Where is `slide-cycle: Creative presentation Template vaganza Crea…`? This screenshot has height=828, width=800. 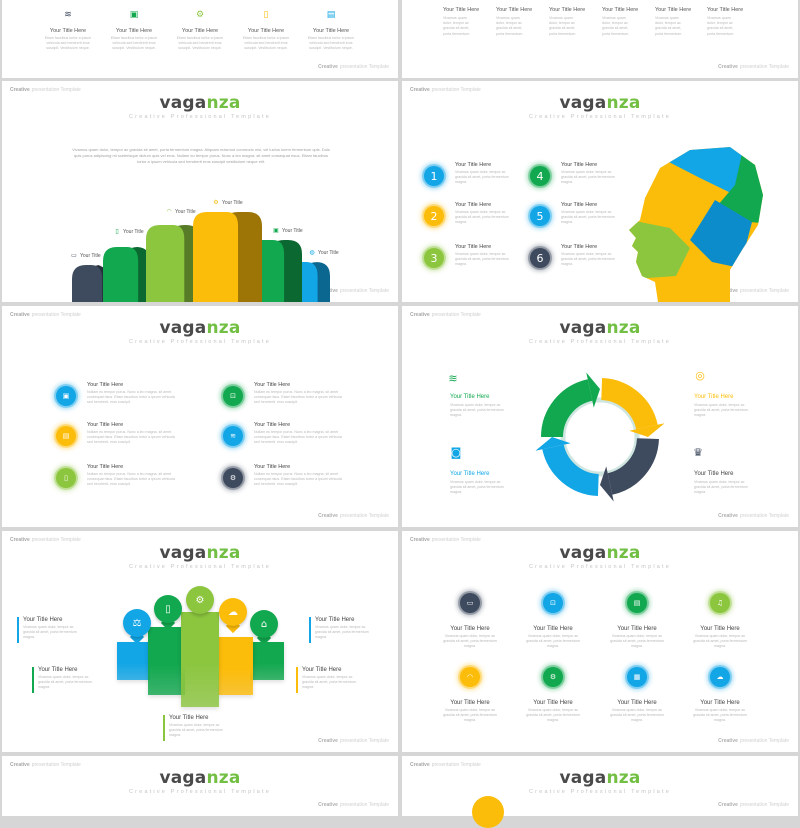
slide-cycle: Creative presentation Template vaganza Crea… is located at coordinates (600, 416).